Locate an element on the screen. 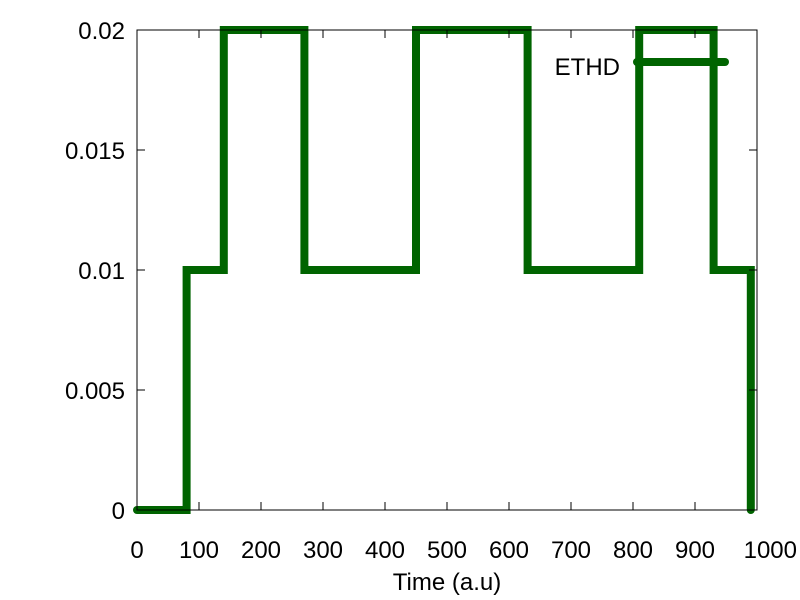 This screenshot has height=600, width=800. y-tick-label: 0.015 is located at coordinates (95, 151).